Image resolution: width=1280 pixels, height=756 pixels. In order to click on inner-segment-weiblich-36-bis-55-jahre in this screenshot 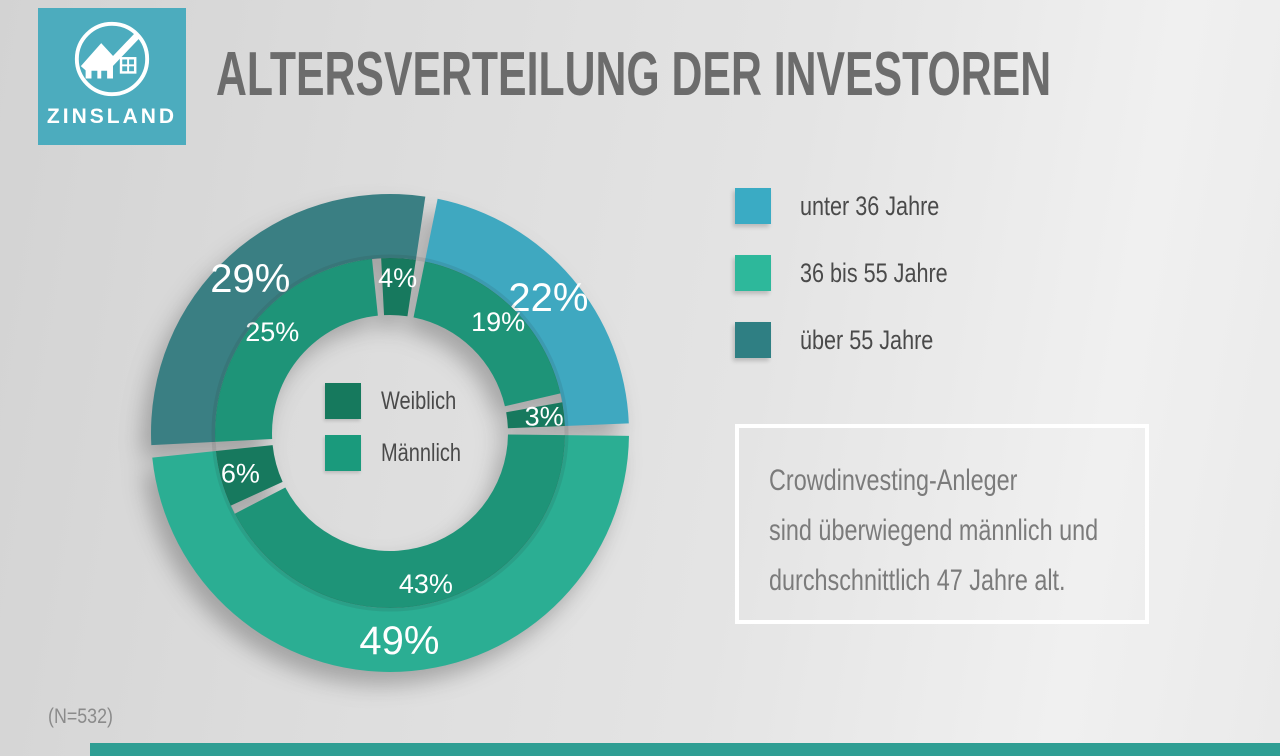, I will do `click(249, 475)`.